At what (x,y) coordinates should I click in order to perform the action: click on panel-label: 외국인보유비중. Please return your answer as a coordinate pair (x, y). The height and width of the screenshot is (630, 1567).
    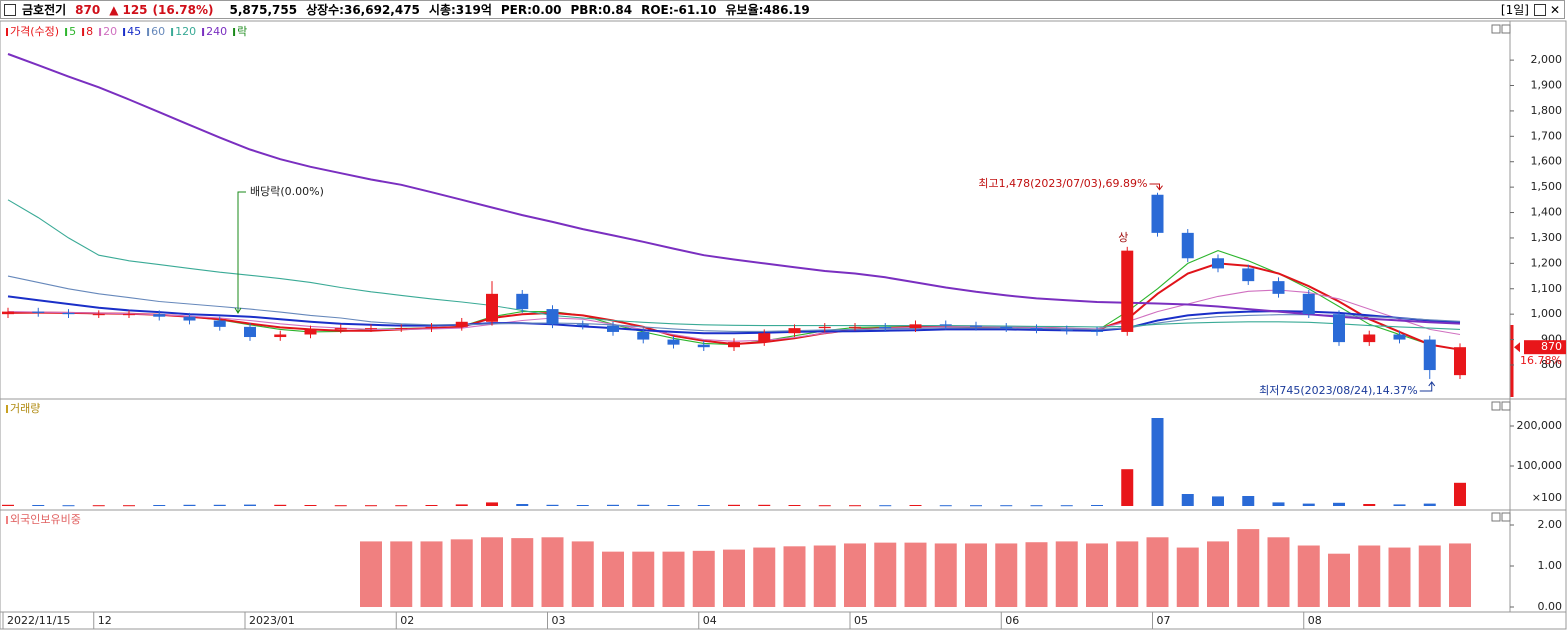
    Looking at the image, I should click on (45, 519).